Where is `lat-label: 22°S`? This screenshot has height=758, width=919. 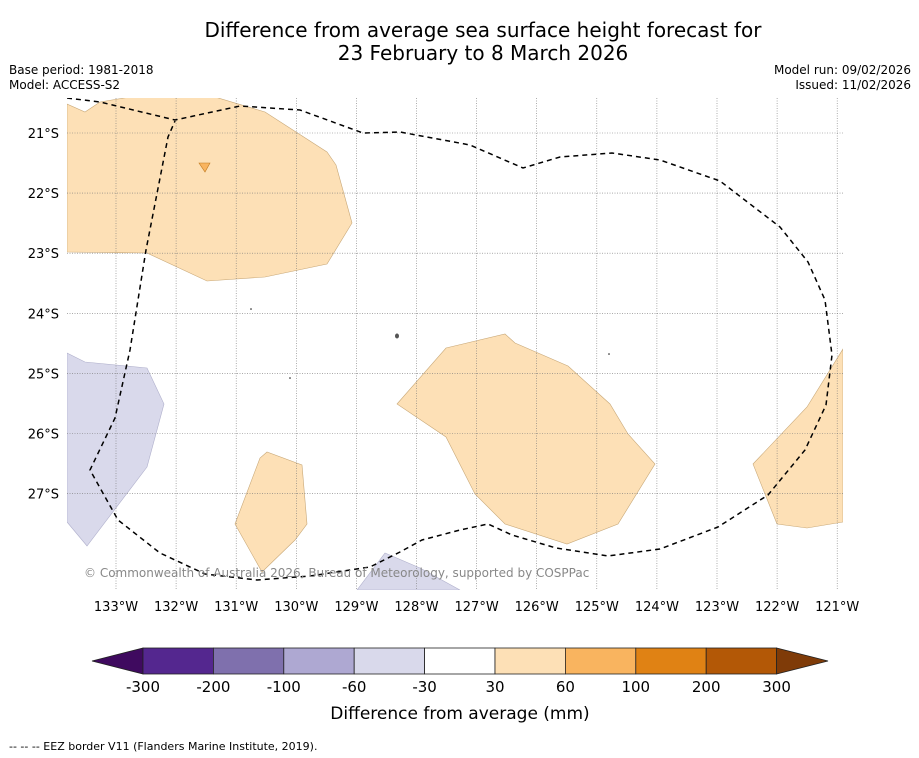
lat-label: 22°S is located at coordinates (43, 194).